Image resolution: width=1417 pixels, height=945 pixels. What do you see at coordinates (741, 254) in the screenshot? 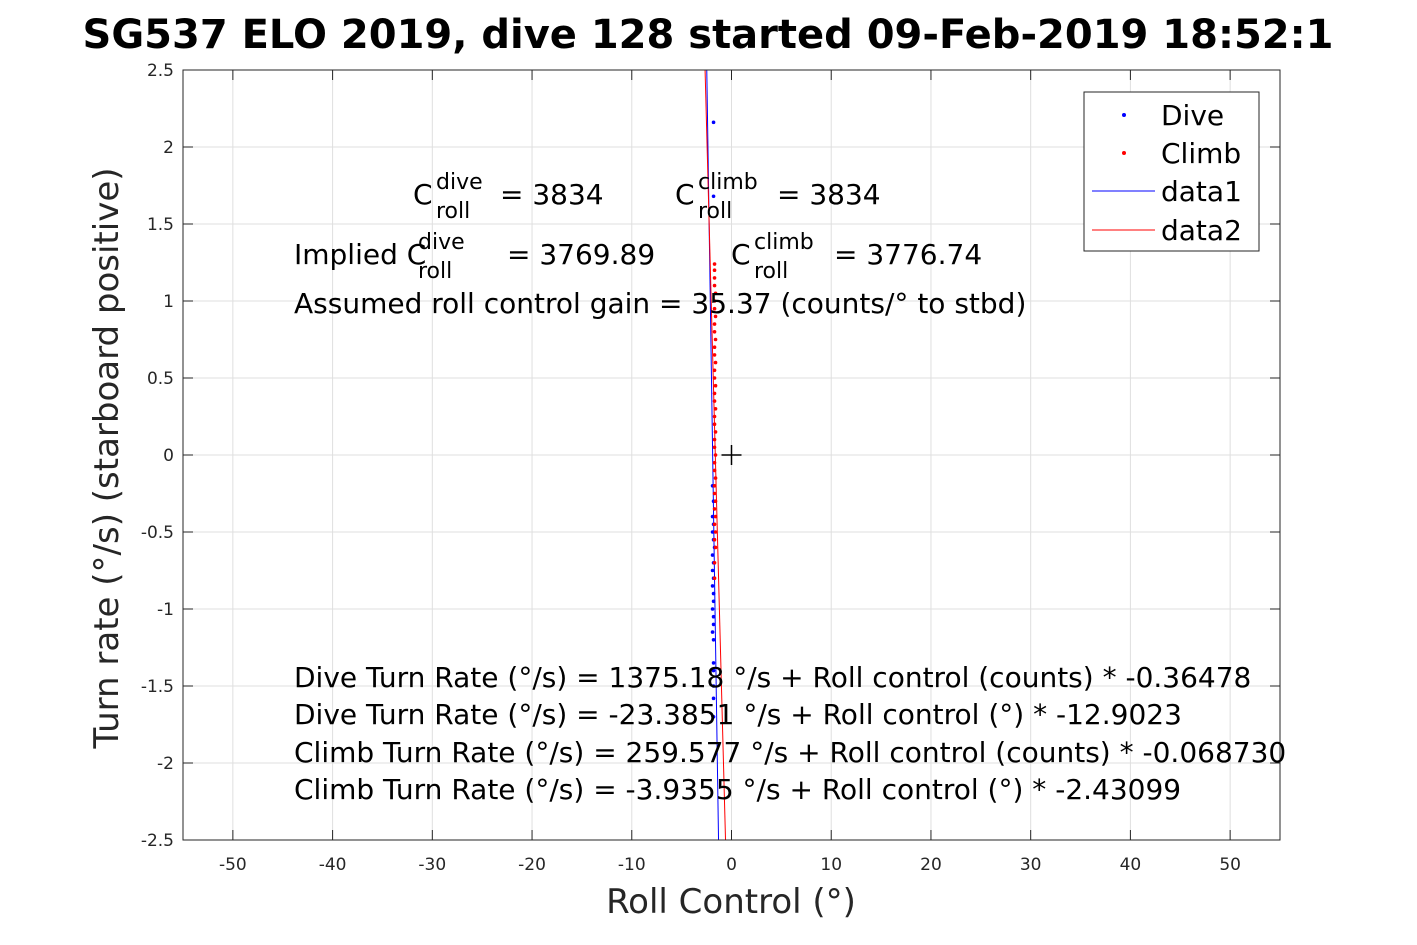
I see `implied-climb-prefix: C` at bounding box center [741, 254].